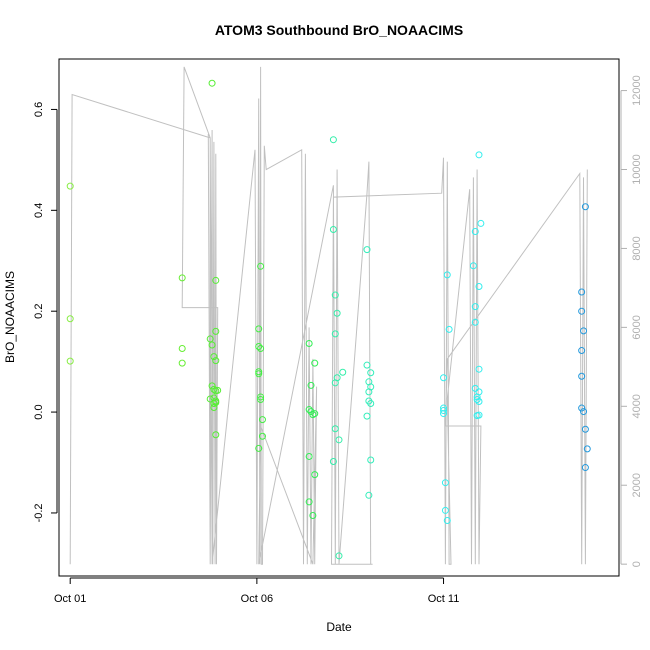 This screenshot has width=650, height=650. I want to click on x-tick-label: Oct 06, so click(257, 599).